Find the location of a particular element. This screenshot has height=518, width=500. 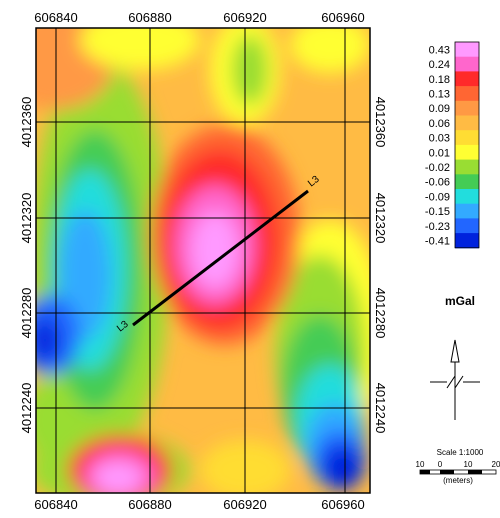

legend-value-label: -0.15 is located at coordinates (437, 212).